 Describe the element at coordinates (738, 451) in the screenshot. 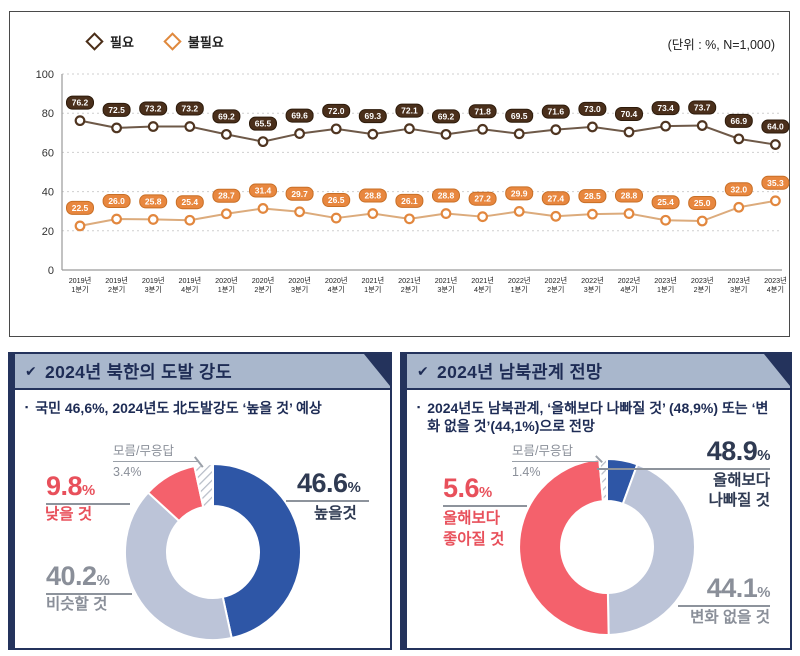

I see `slice-value: 48.9%` at that location.